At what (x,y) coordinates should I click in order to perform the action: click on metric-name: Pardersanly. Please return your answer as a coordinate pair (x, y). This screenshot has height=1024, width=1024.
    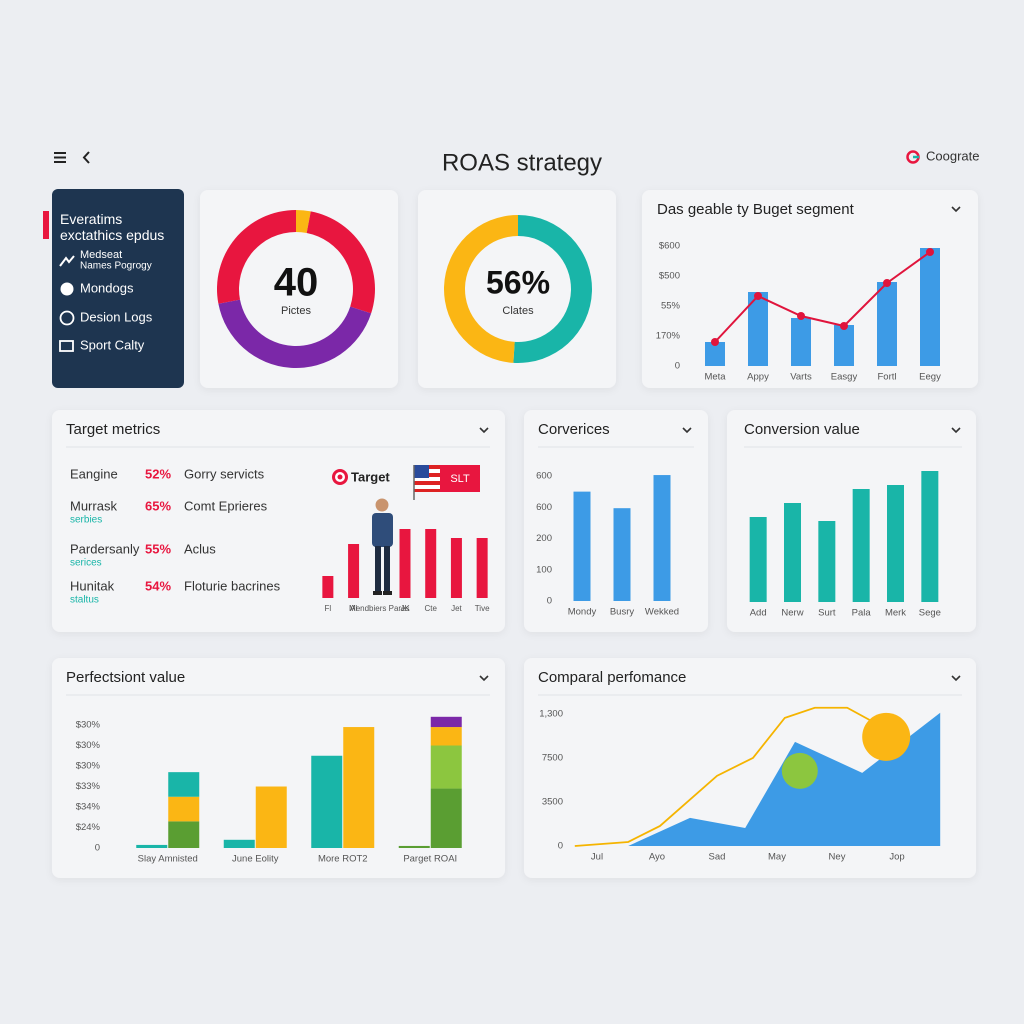
    Looking at the image, I should click on (105, 548).